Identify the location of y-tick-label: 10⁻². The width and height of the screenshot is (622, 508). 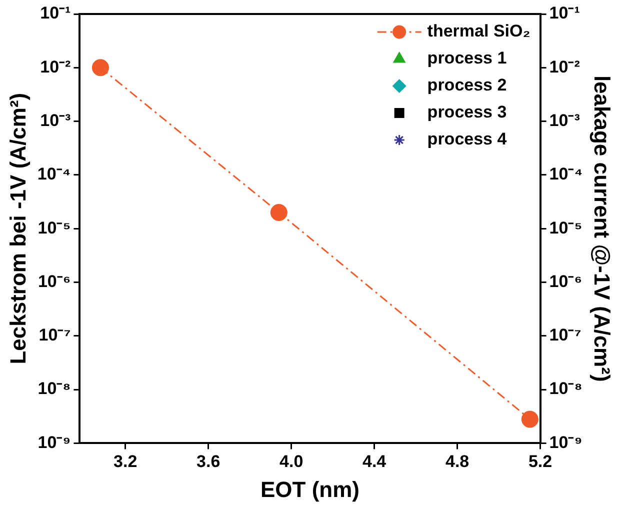
(56, 66).